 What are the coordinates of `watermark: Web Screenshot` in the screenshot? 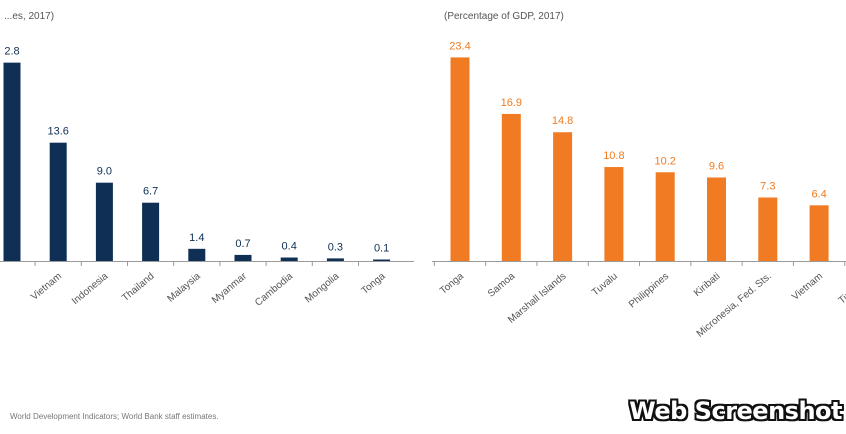 It's located at (735, 411).